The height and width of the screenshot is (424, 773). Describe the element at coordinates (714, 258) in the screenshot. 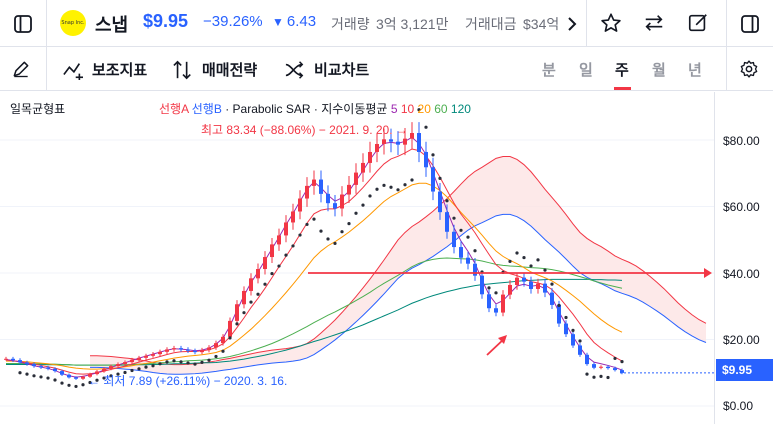

I see `price-axis-divider` at that location.